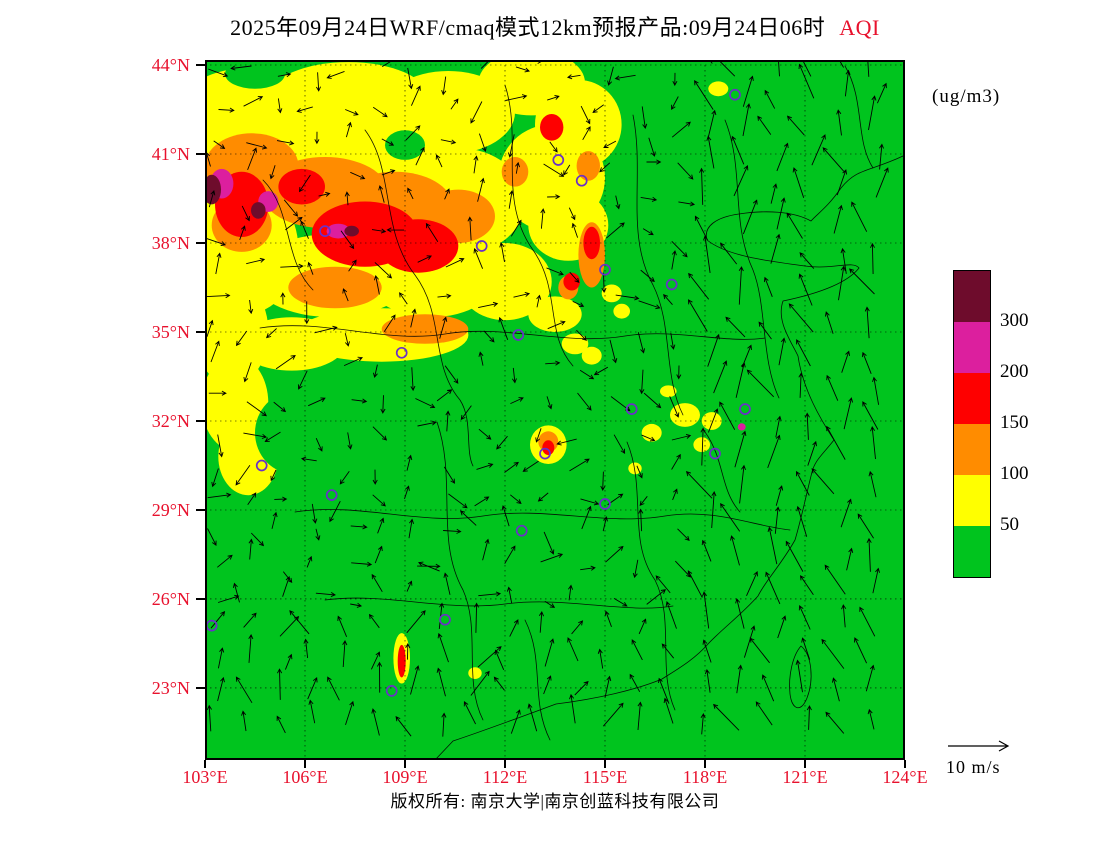 This screenshot has height=850, width=1100. What do you see at coordinates (1014, 422) in the screenshot?
I see `legend-value-label: 150` at bounding box center [1014, 422].